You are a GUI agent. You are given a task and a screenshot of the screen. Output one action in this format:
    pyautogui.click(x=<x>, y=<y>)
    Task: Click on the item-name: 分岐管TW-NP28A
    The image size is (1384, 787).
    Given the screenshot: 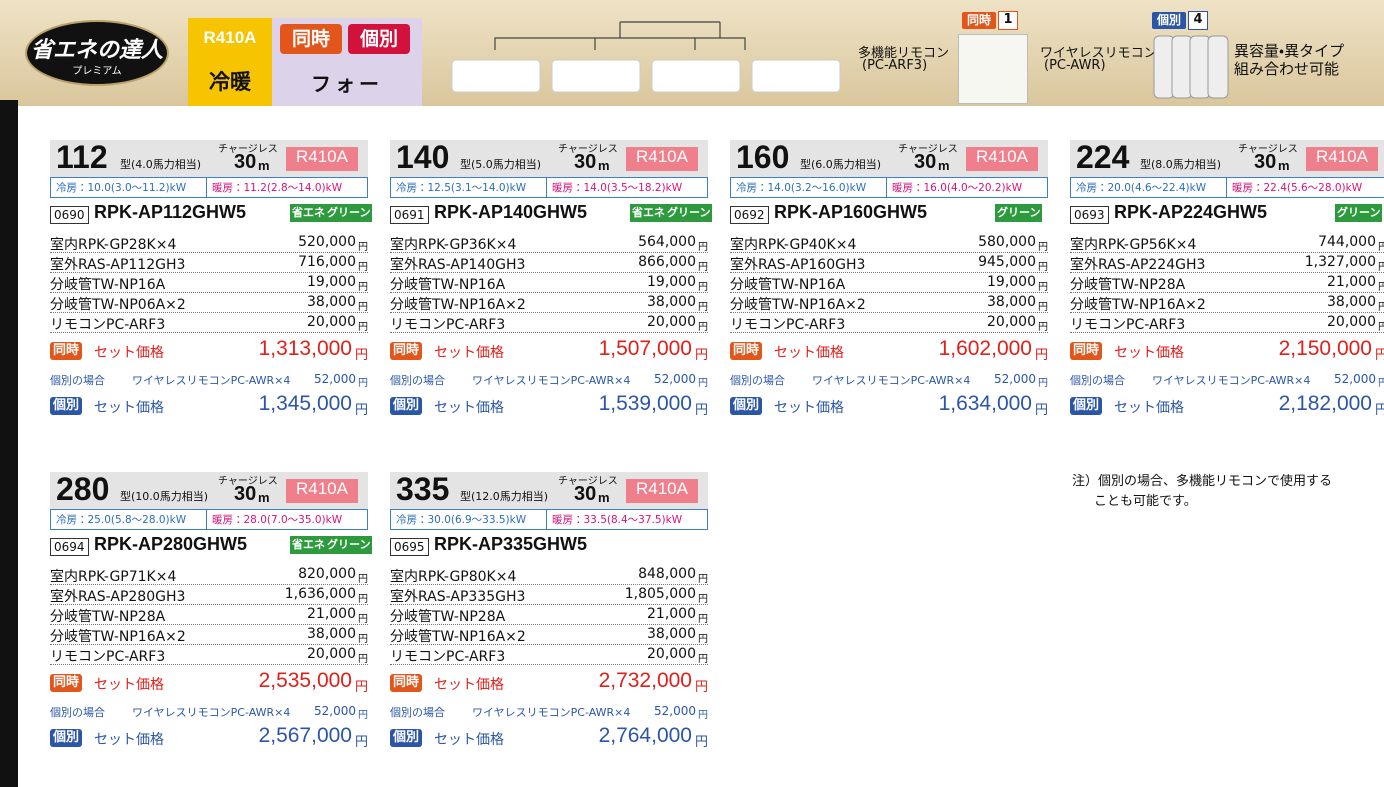 What is the action you would take?
    pyautogui.click(x=448, y=617)
    